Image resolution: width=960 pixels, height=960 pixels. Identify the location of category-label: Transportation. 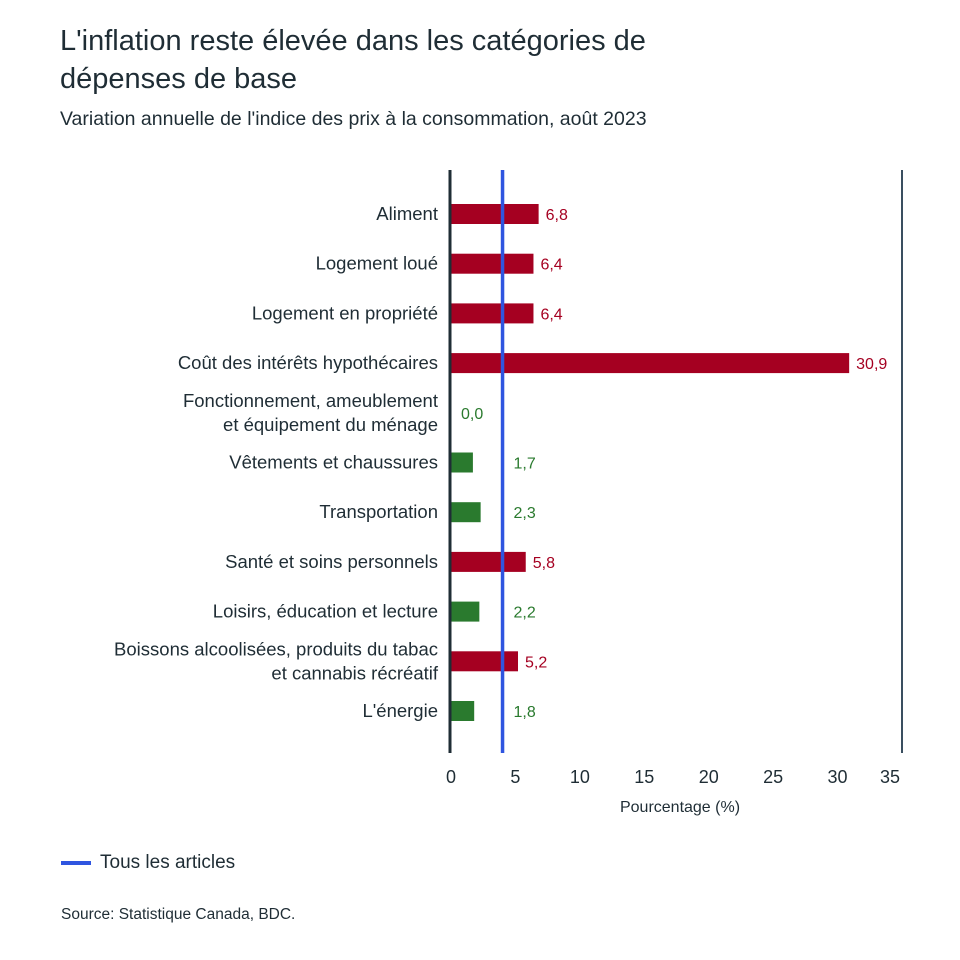
(378, 511).